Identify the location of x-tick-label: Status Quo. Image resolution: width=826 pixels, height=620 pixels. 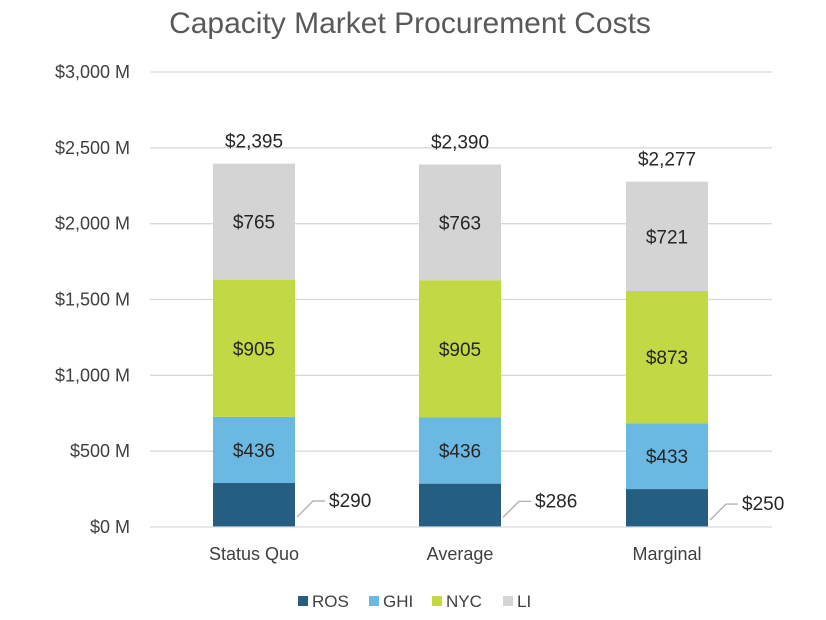
(254, 554).